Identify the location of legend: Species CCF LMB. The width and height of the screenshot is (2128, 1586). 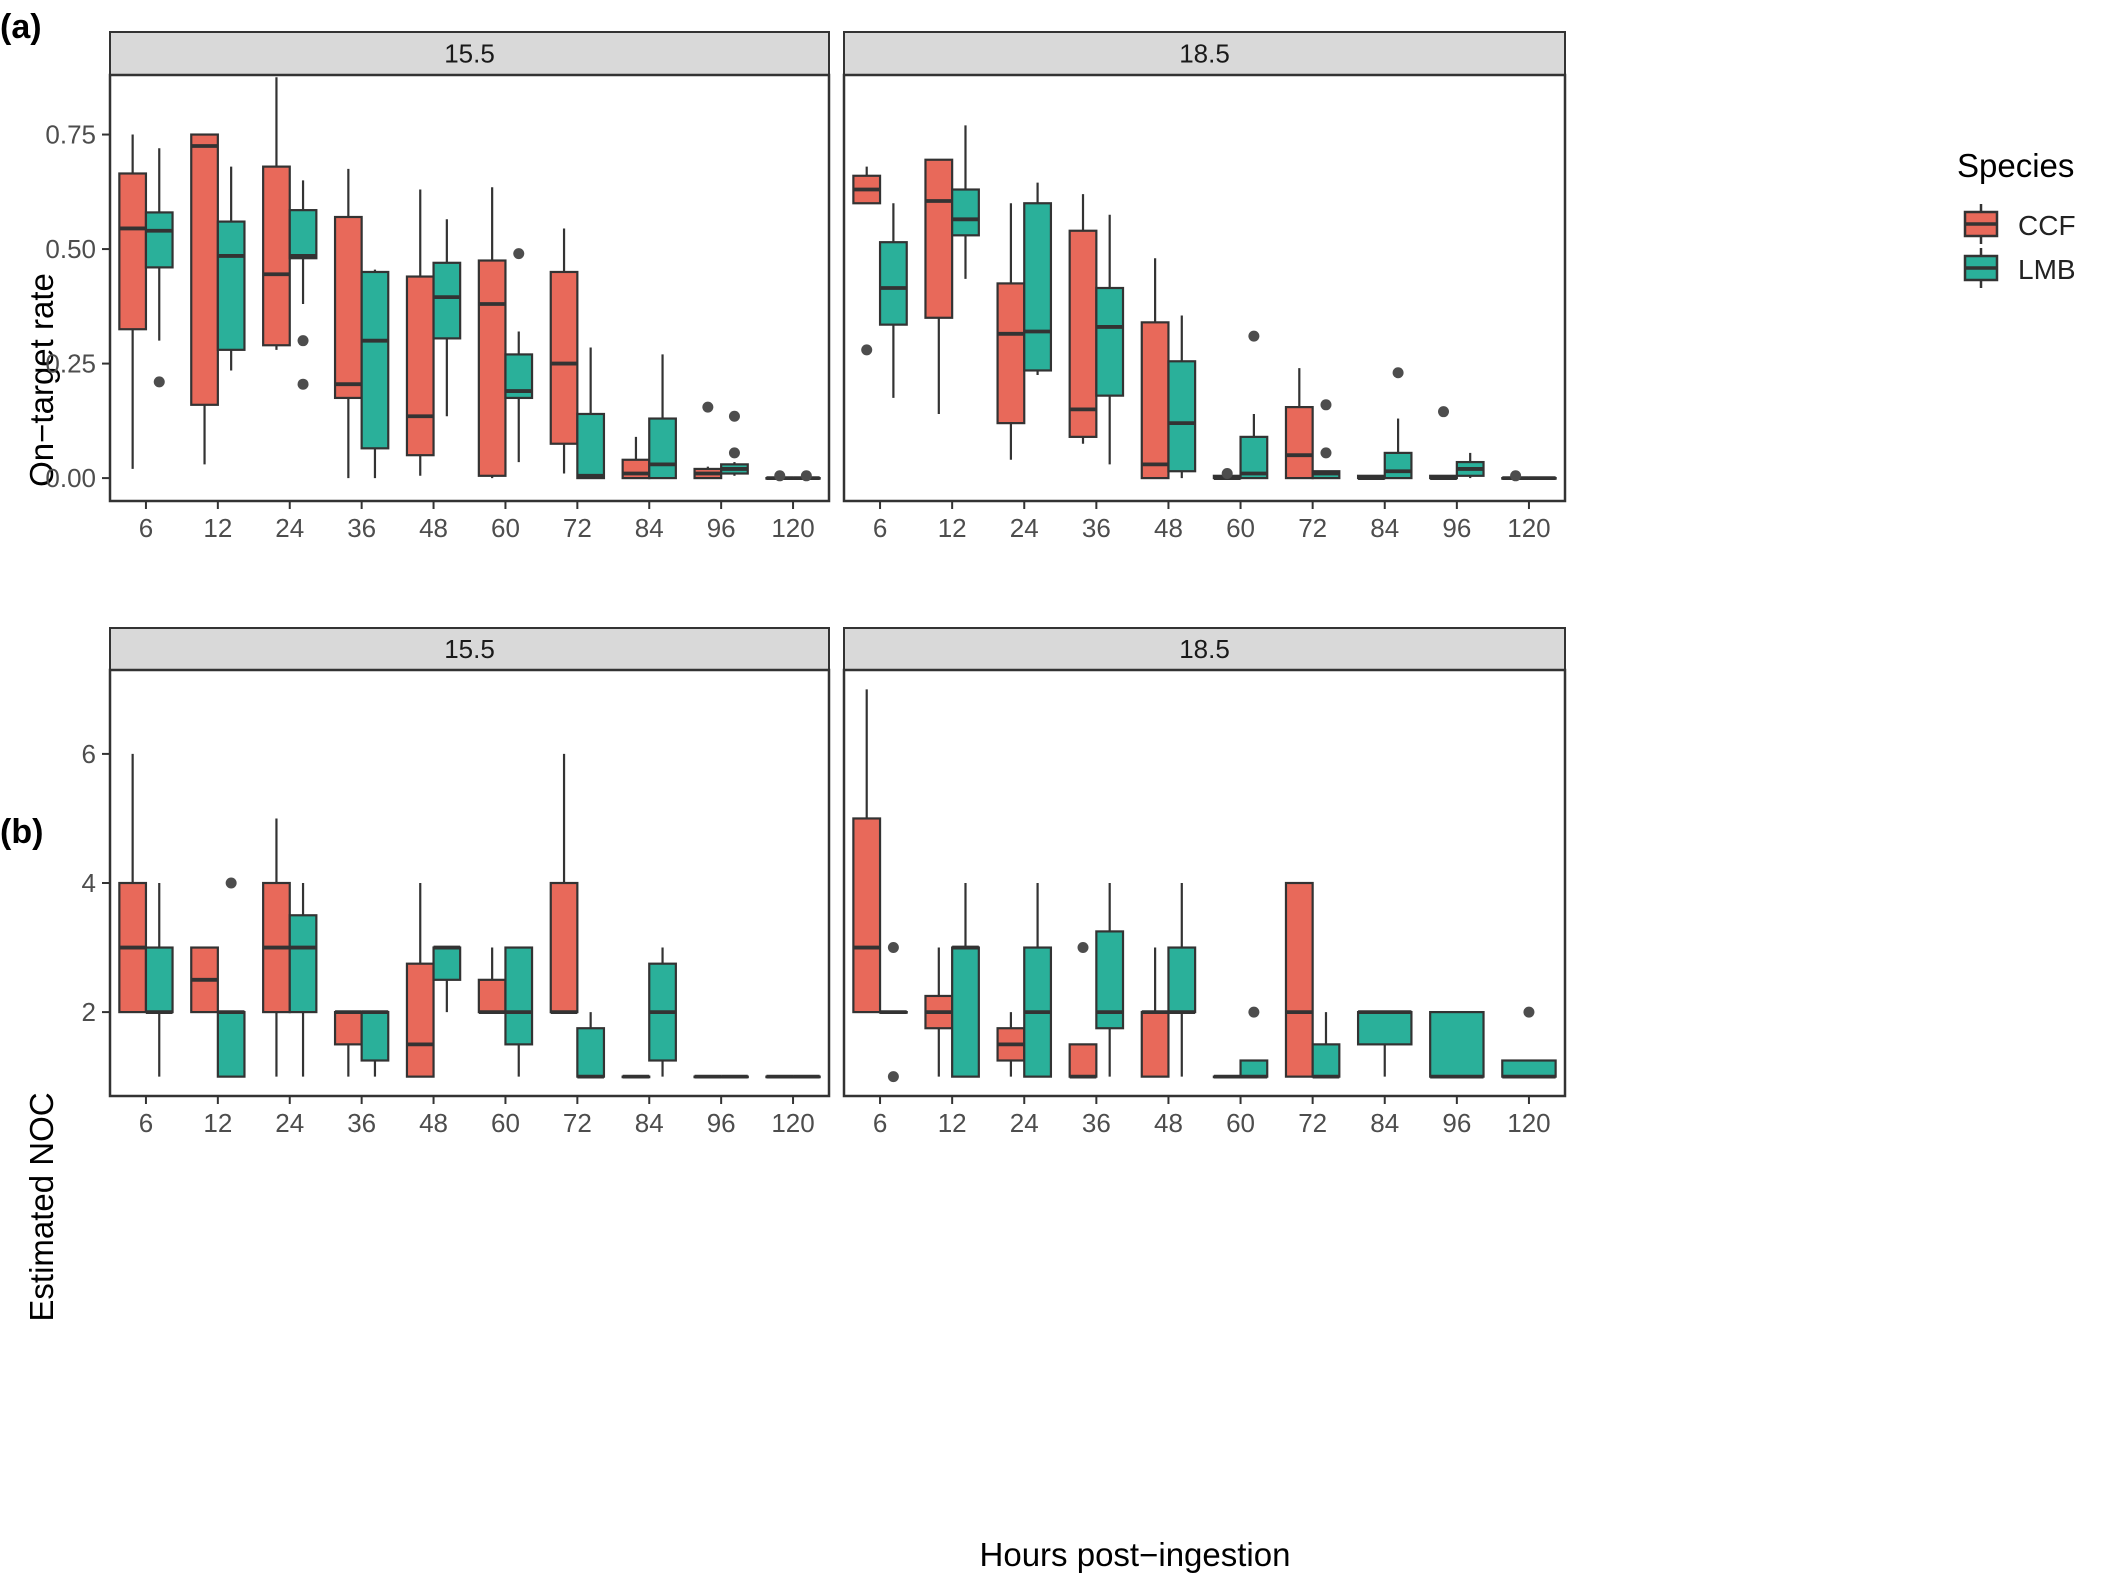
(2016, 217).